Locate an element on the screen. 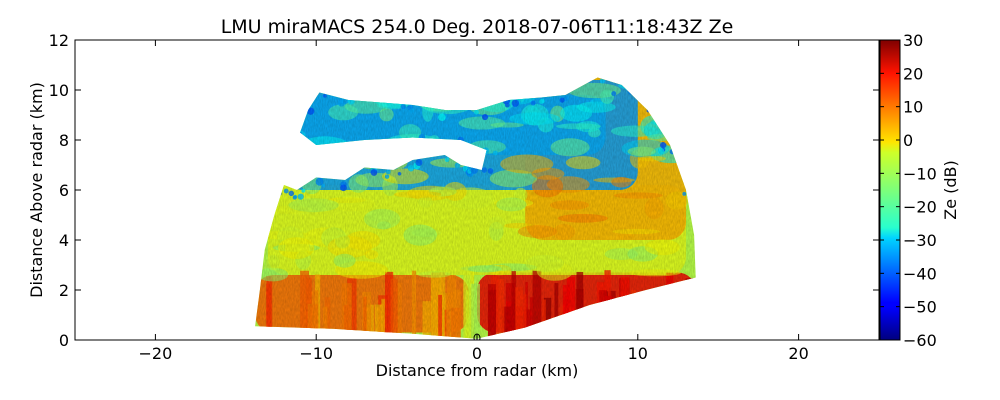  colorbar-tick-label: −40 is located at coordinates (920, 273).